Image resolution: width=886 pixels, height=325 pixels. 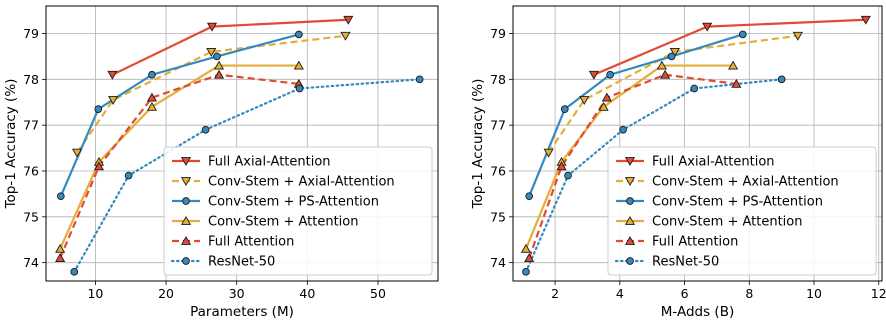 What do you see at coordinates (307, 293) in the screenshot?
I see `x-tick-label: 40` at bounding box center [307, 293].